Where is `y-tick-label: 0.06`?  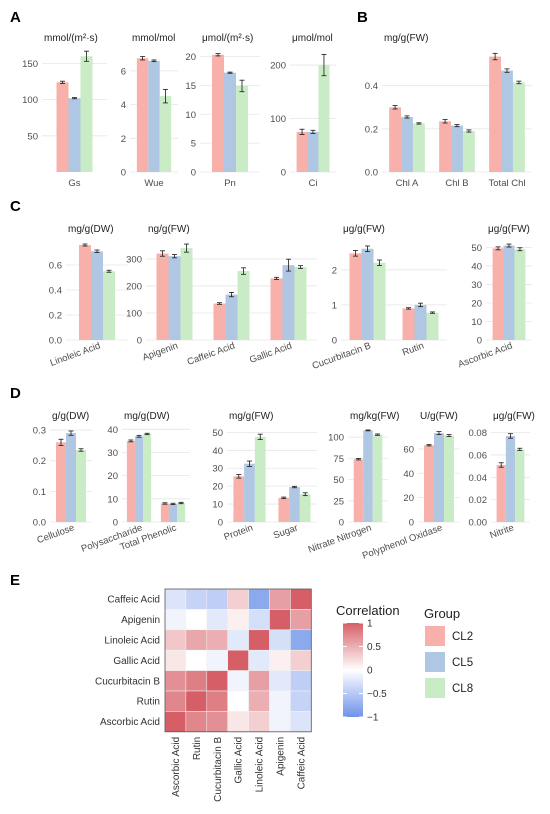 y-tick-label: 0.06 is located at coordinates (478, 455).